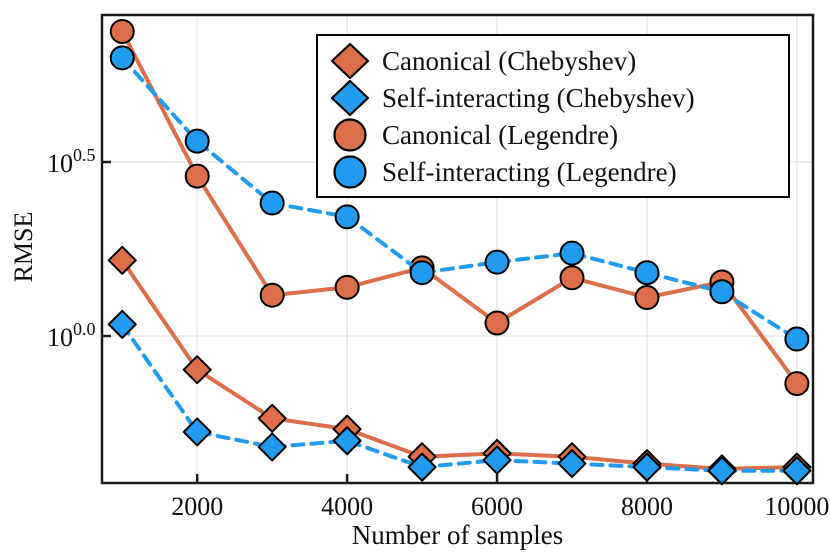 This screenshot has height=554, width=830. What do you see at coordinates (796, 506) in the screenshot?
I see `x-tick-label: 10000` at bounding box center [796, 506].